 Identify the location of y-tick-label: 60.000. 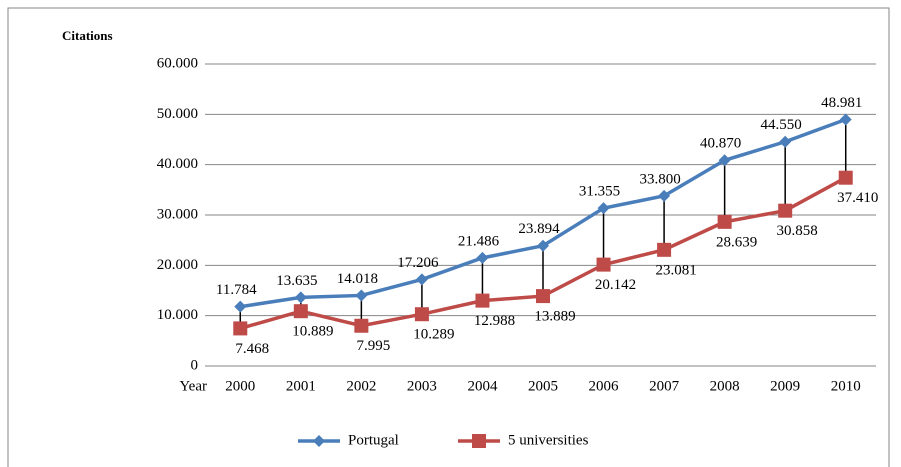
(177, 63).